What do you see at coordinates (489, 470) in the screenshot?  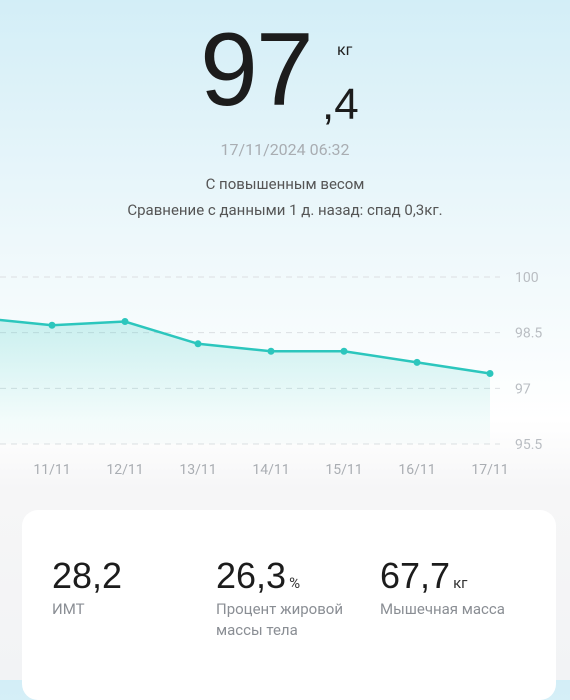 I see `x-tick-label: 17/11` at bounding box center [489, 470].